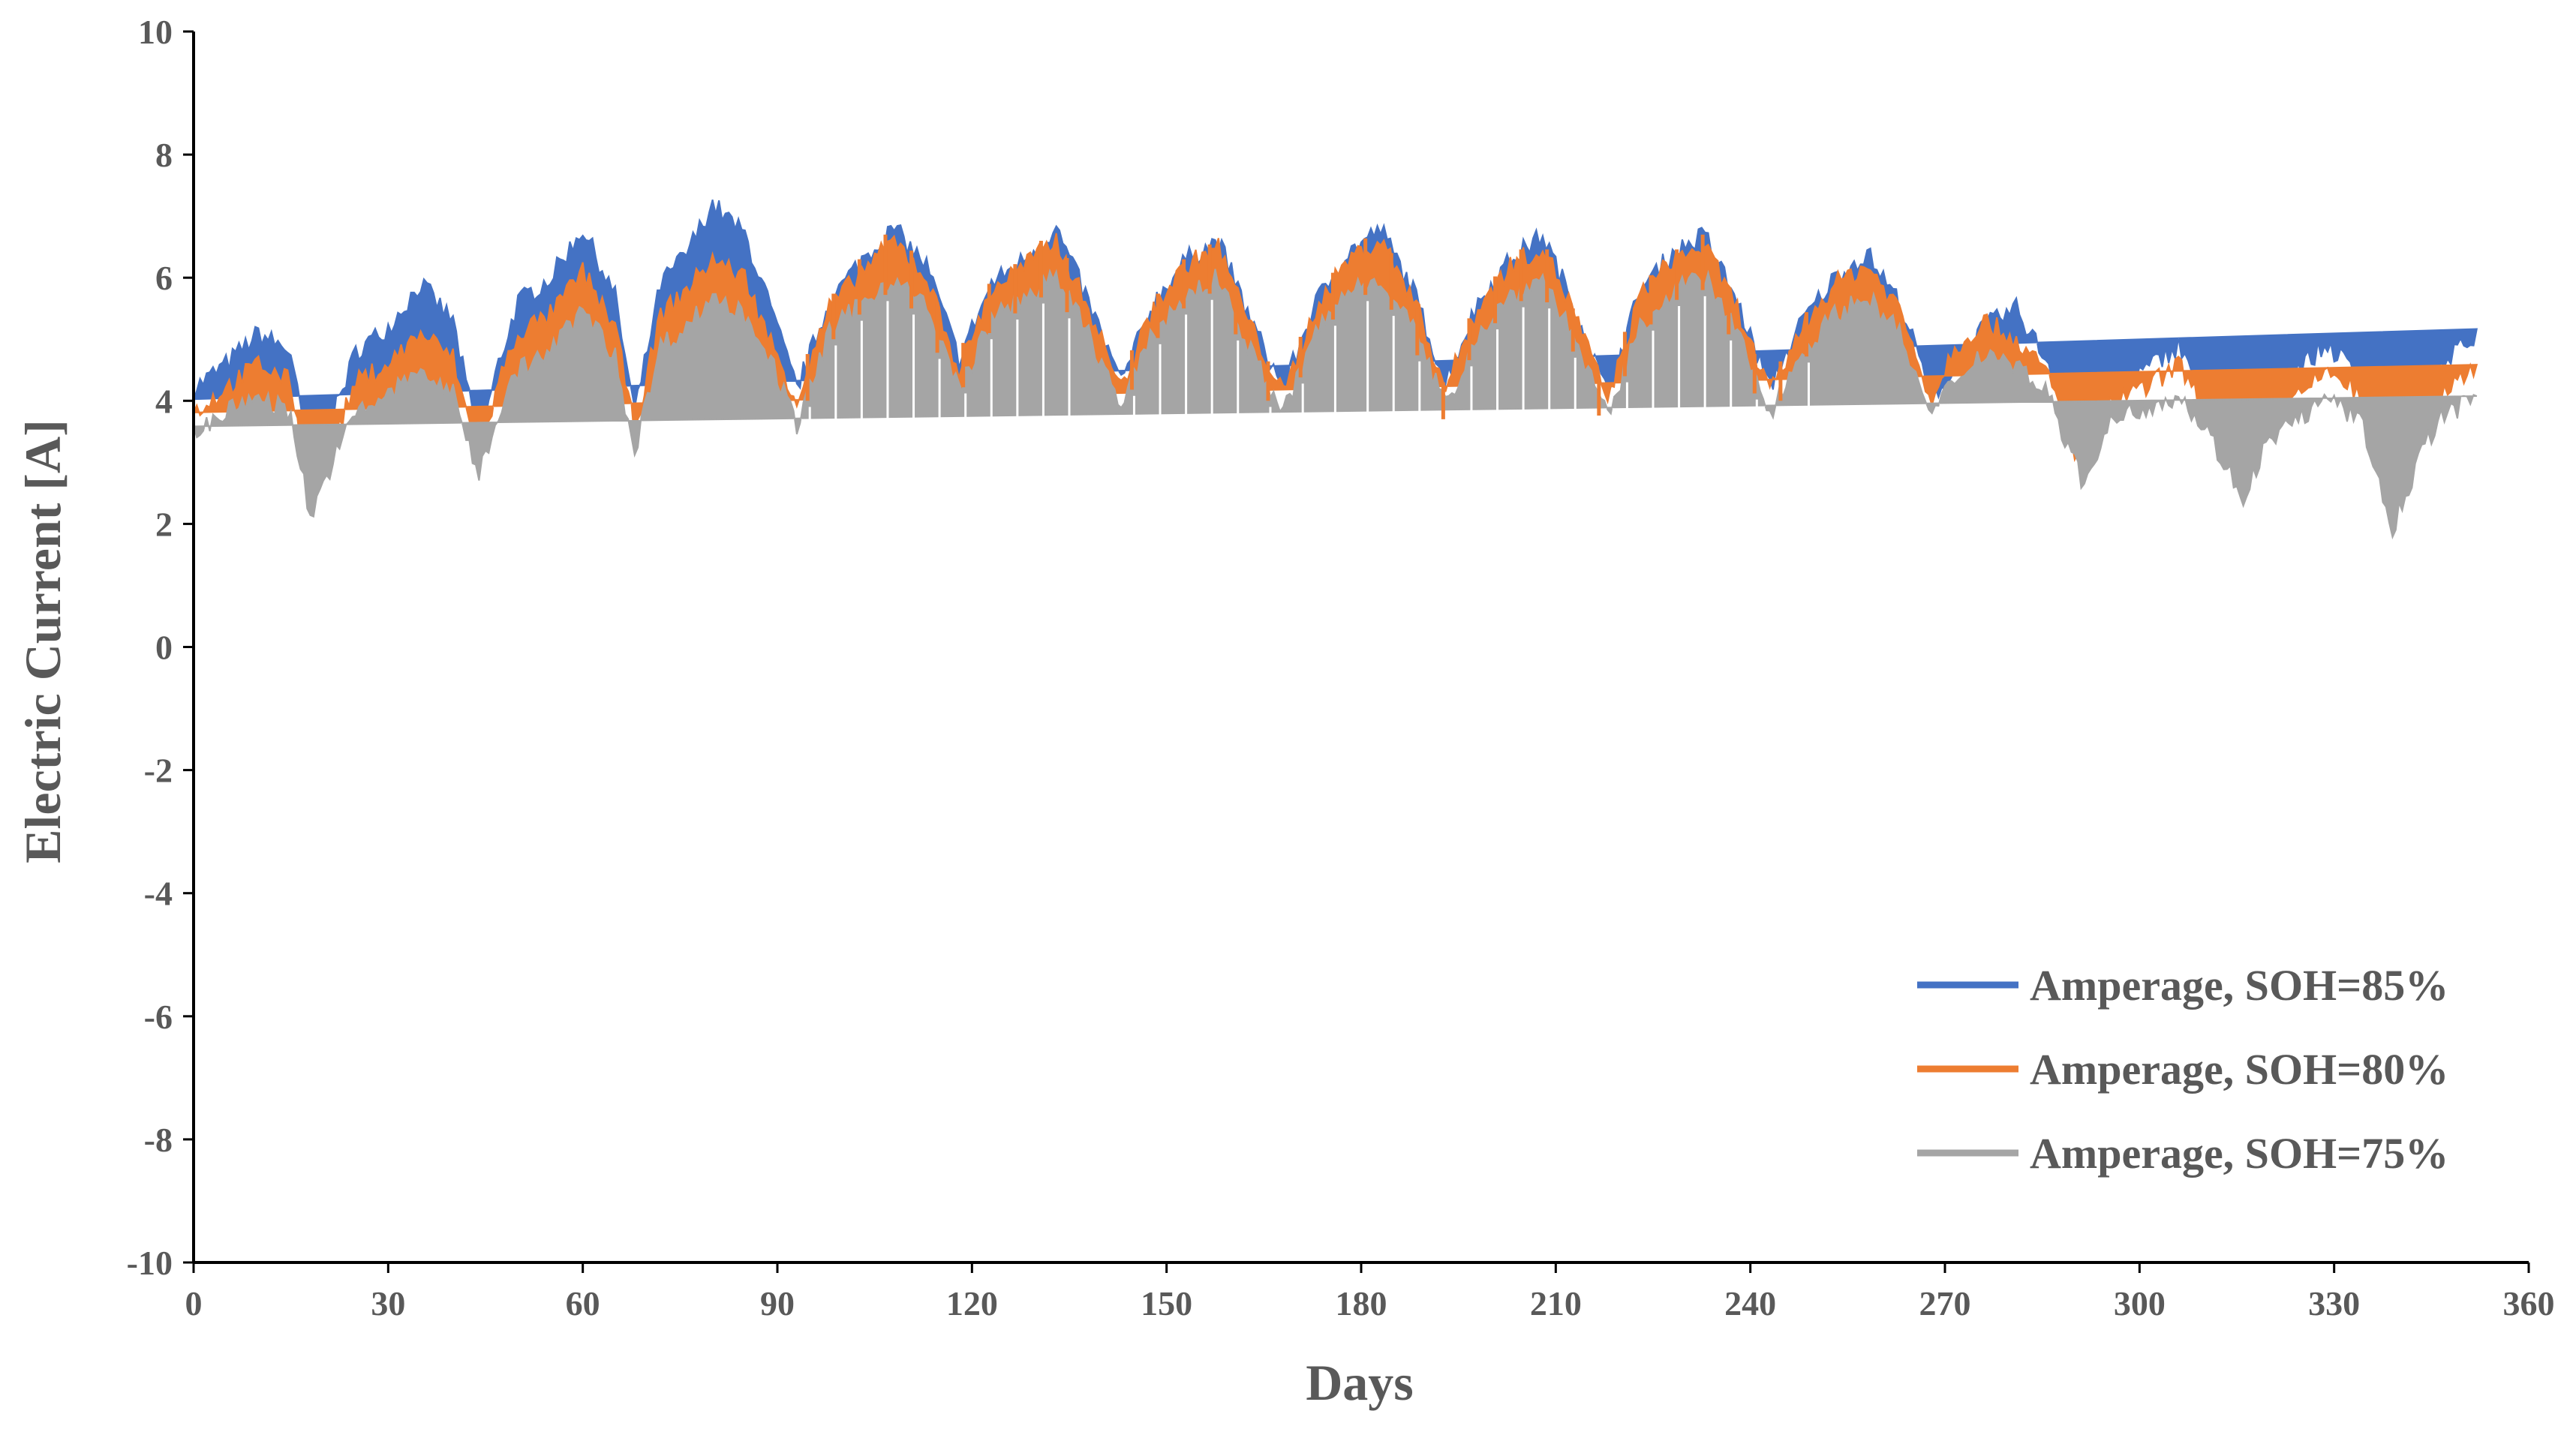  I want to click on x-tick-label: 0, so click(194, 1303).